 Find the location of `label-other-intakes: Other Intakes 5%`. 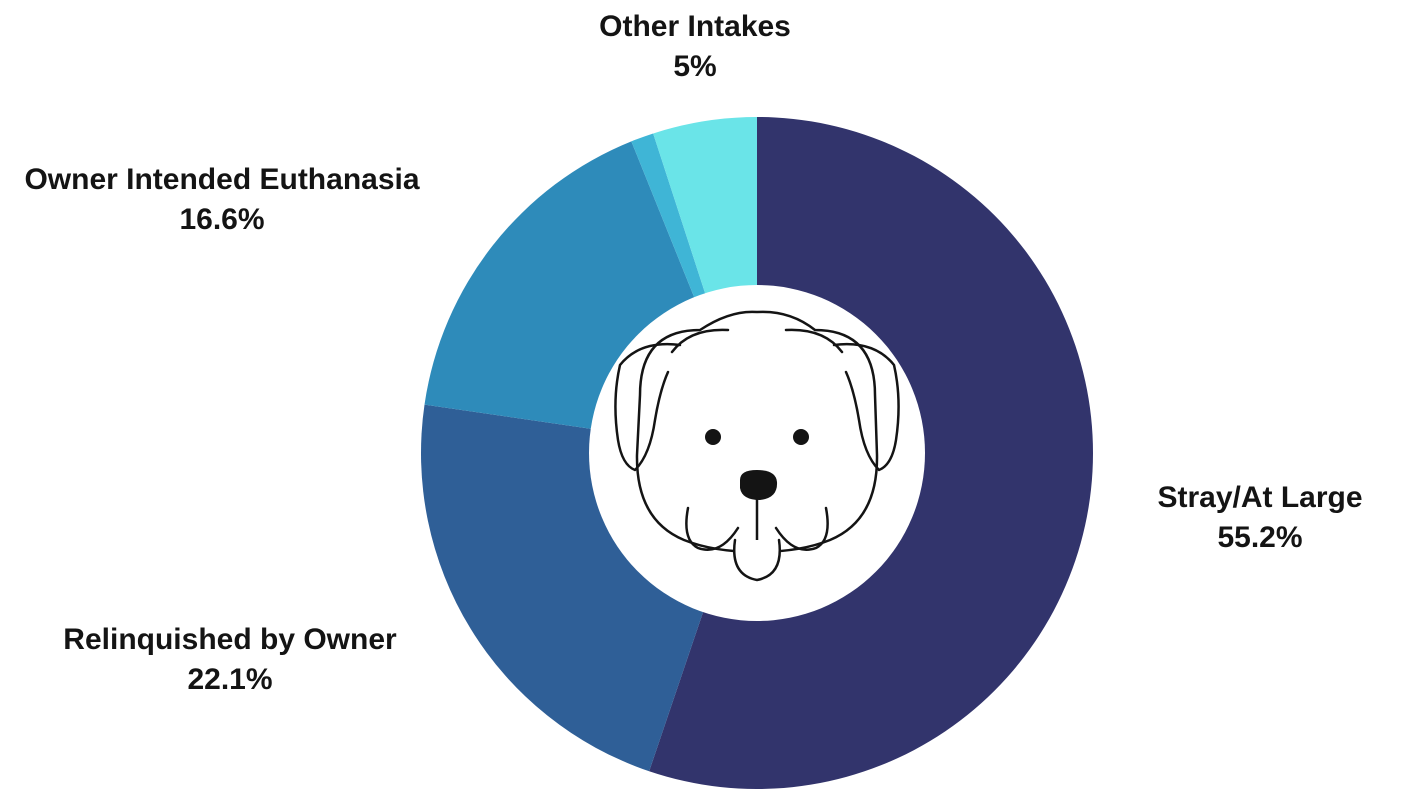

label-other-intakes: Other Intakes 5% is located at coordinates (695, 47).